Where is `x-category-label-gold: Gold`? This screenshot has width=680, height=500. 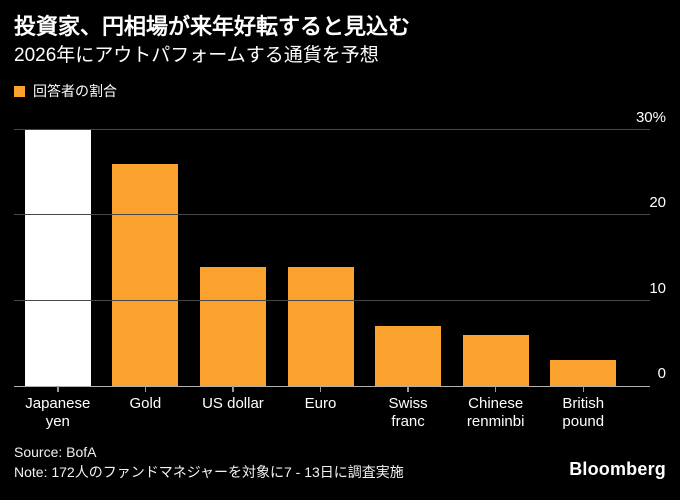
x-category-label-gold: Gold is located at coordinates (145, 403).